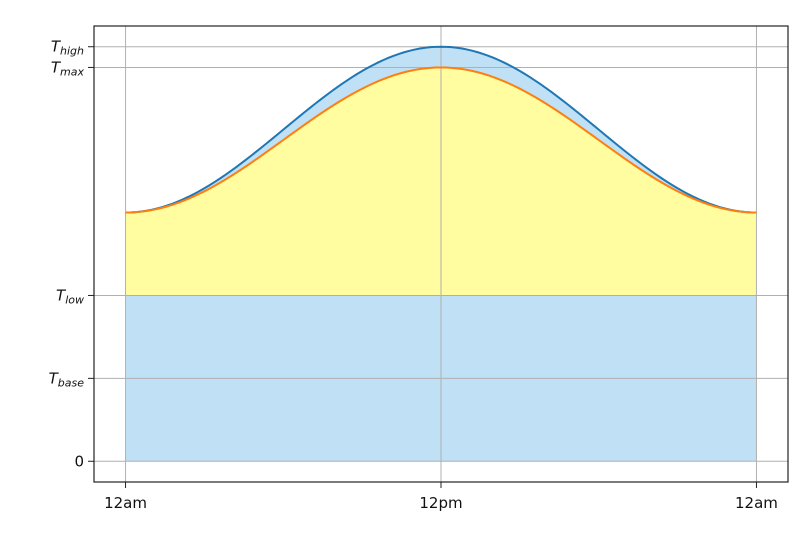 The width and height of the screenshot is (811, 533). What do you see at coordinates (440, 503) in the screenshot?
I see `x-tick-label: 12pm` at bounding box center [440, 503].